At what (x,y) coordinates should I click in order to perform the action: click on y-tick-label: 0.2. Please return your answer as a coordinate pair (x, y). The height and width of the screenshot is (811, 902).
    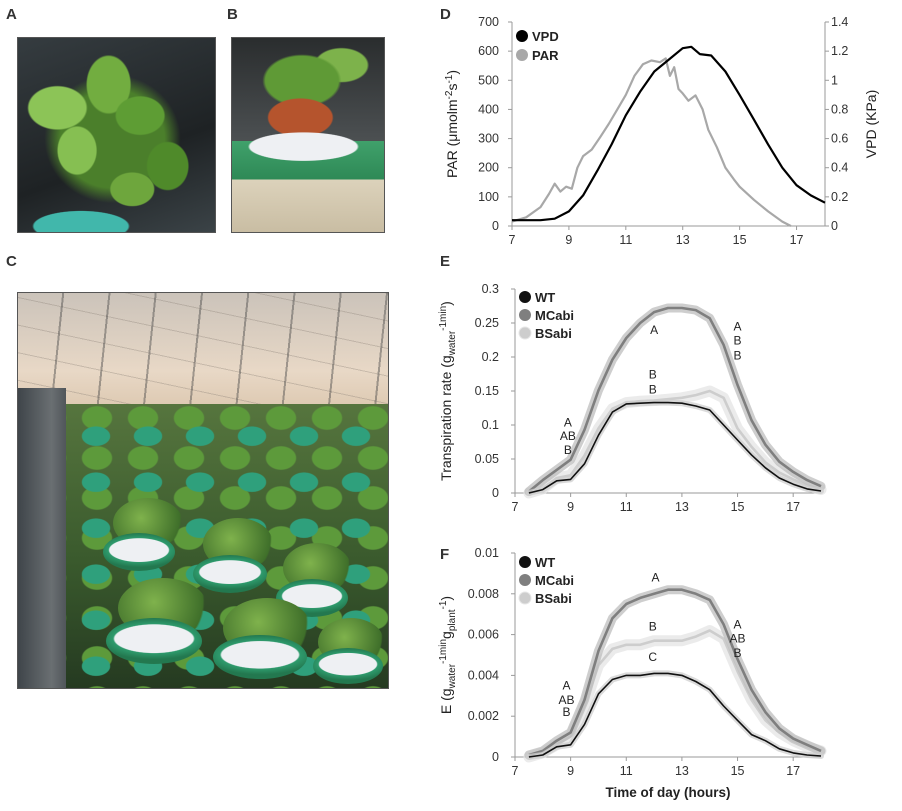
    Looking at the image, I should click on (490, 357).